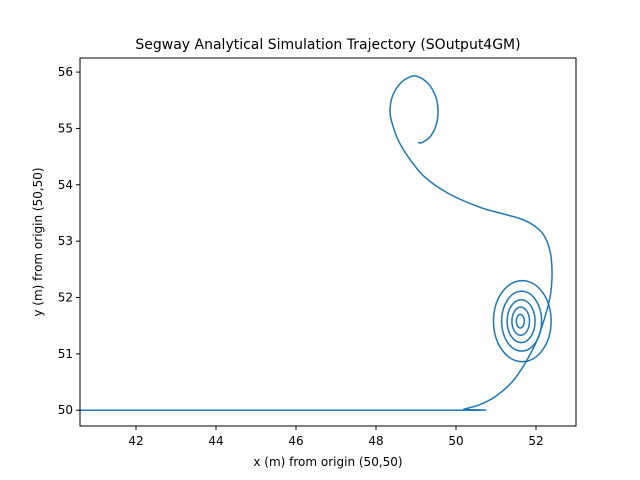  I want to click on y-tick-label: 53, so click(65, 241).